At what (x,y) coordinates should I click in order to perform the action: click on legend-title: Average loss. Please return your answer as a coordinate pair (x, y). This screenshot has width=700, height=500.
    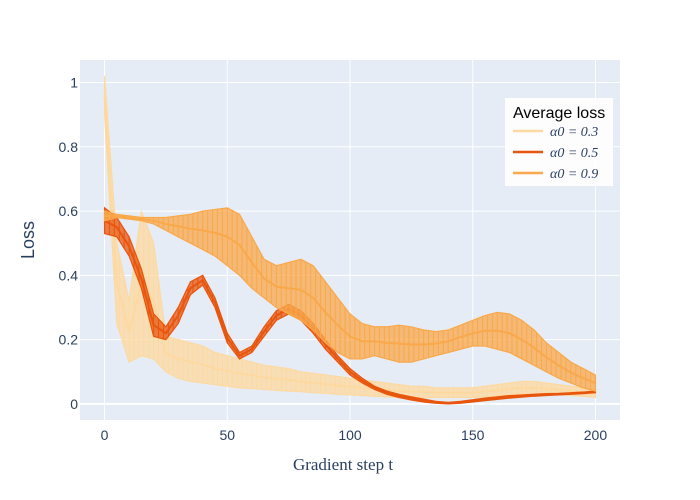
    Looking at the image, I should click on (559, 113).